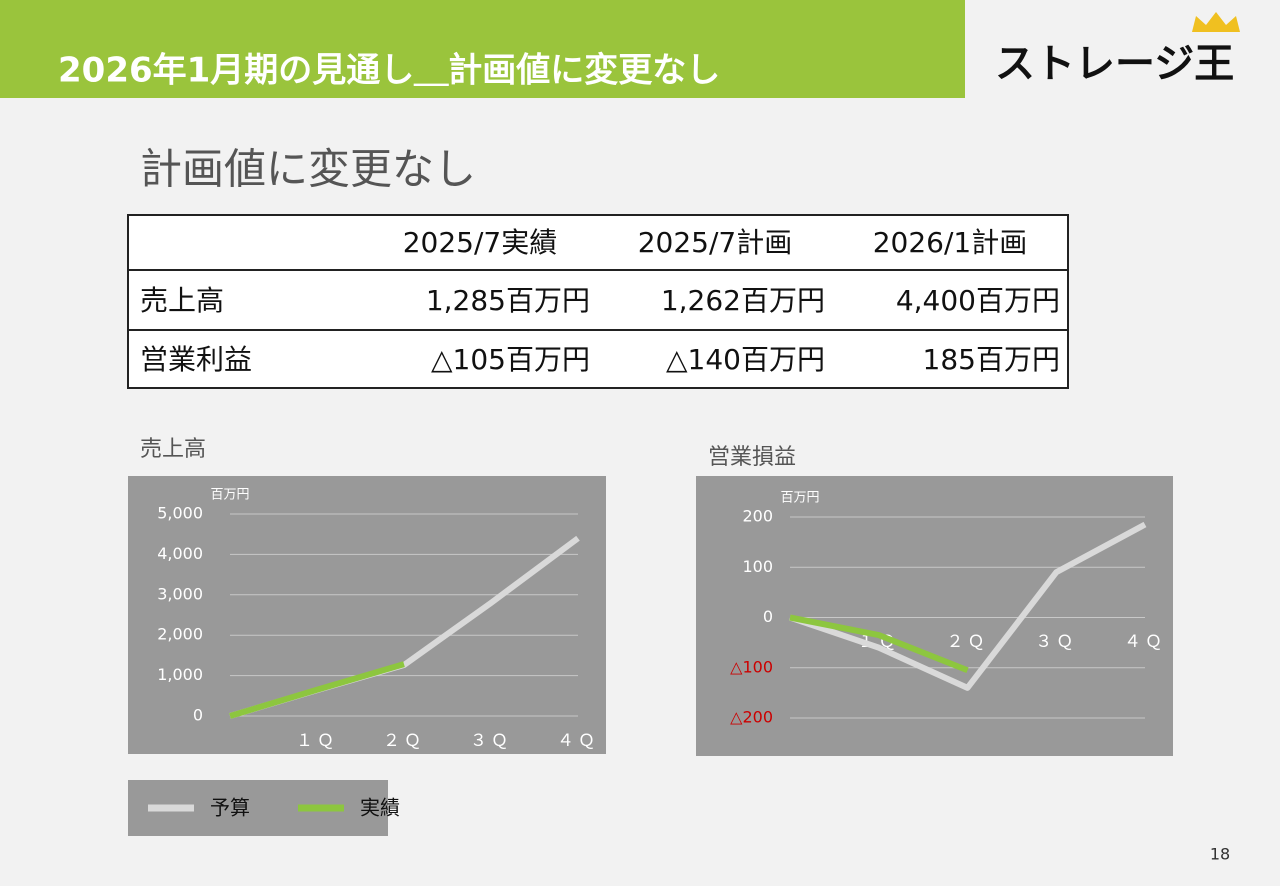  I want to click on y-tick-label: 5,000, so click(180, 513).